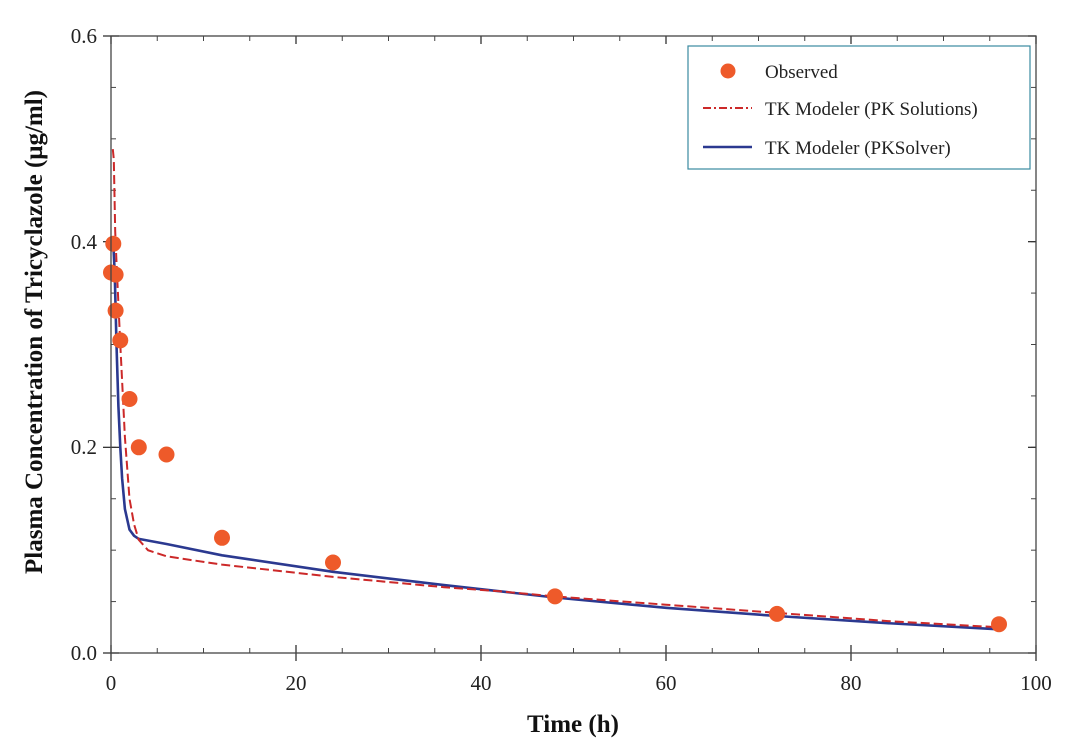 The width and height of the screenshot is (1080, 746). Describe the element at coordinates (111, 683) in the screenshot. I see `x-tick-label: 0` at that location.